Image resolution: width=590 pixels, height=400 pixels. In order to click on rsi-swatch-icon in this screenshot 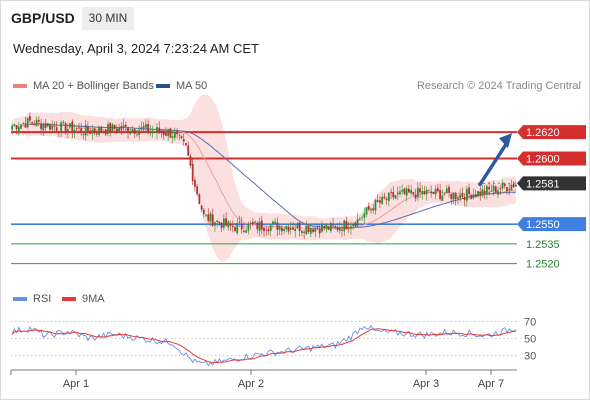, I will do `click(20, 299)`.